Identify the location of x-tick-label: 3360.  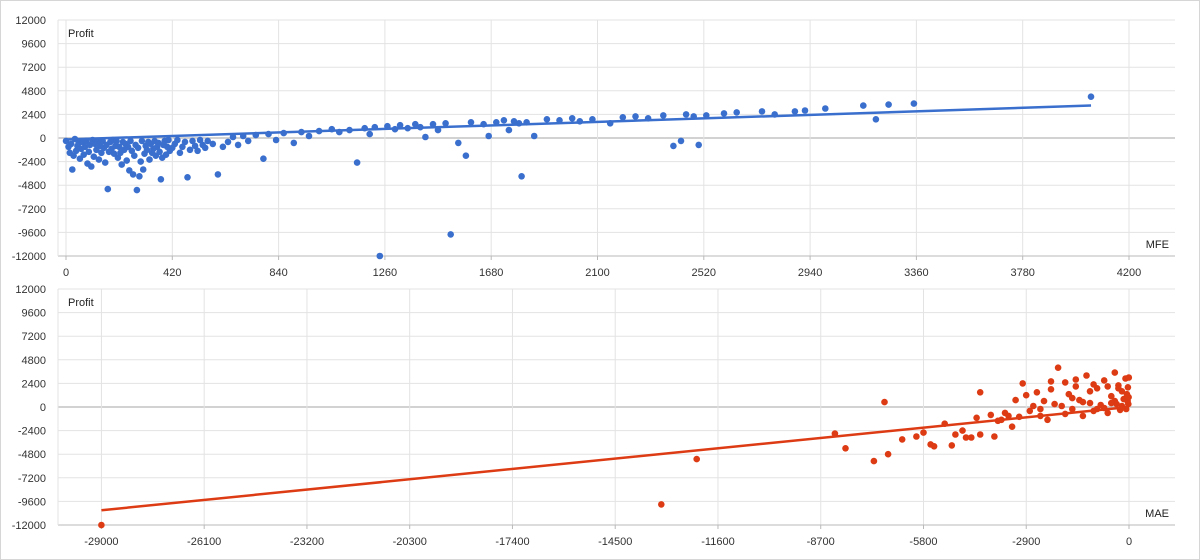
(916, 273).